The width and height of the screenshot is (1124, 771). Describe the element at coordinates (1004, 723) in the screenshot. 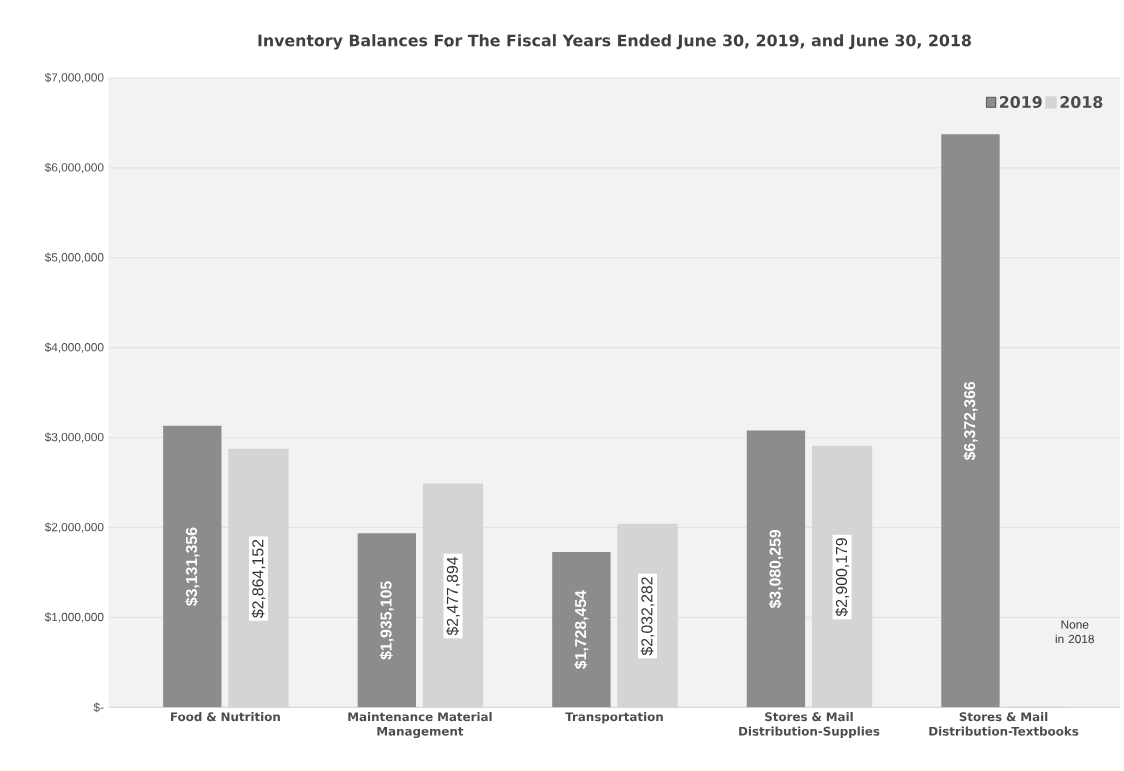

I see `x-tick-label: Stores & Mail Distribution-Textbooks` at that location.